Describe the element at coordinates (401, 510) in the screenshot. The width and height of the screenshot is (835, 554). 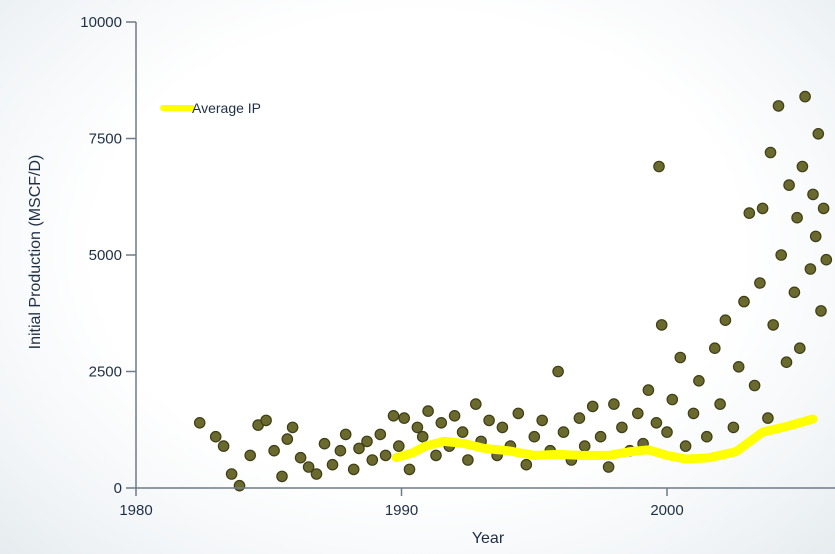
I see `x-tick-label: 1990` at that location.